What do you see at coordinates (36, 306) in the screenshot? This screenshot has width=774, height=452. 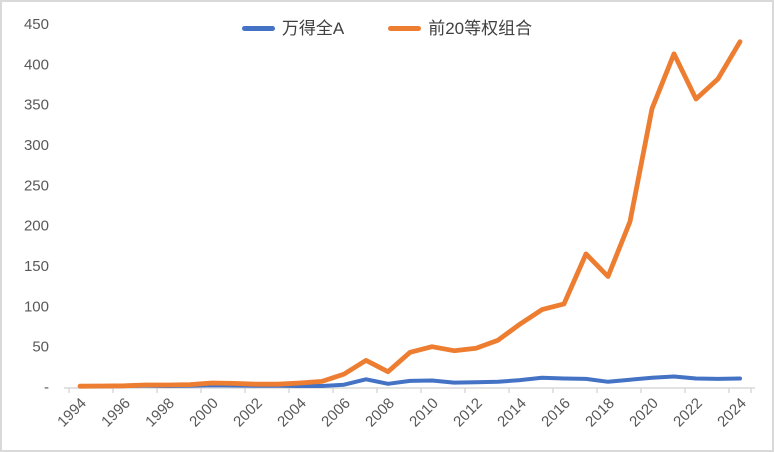 I see `y-tick-label: 100` at bounding box center [36, 306].